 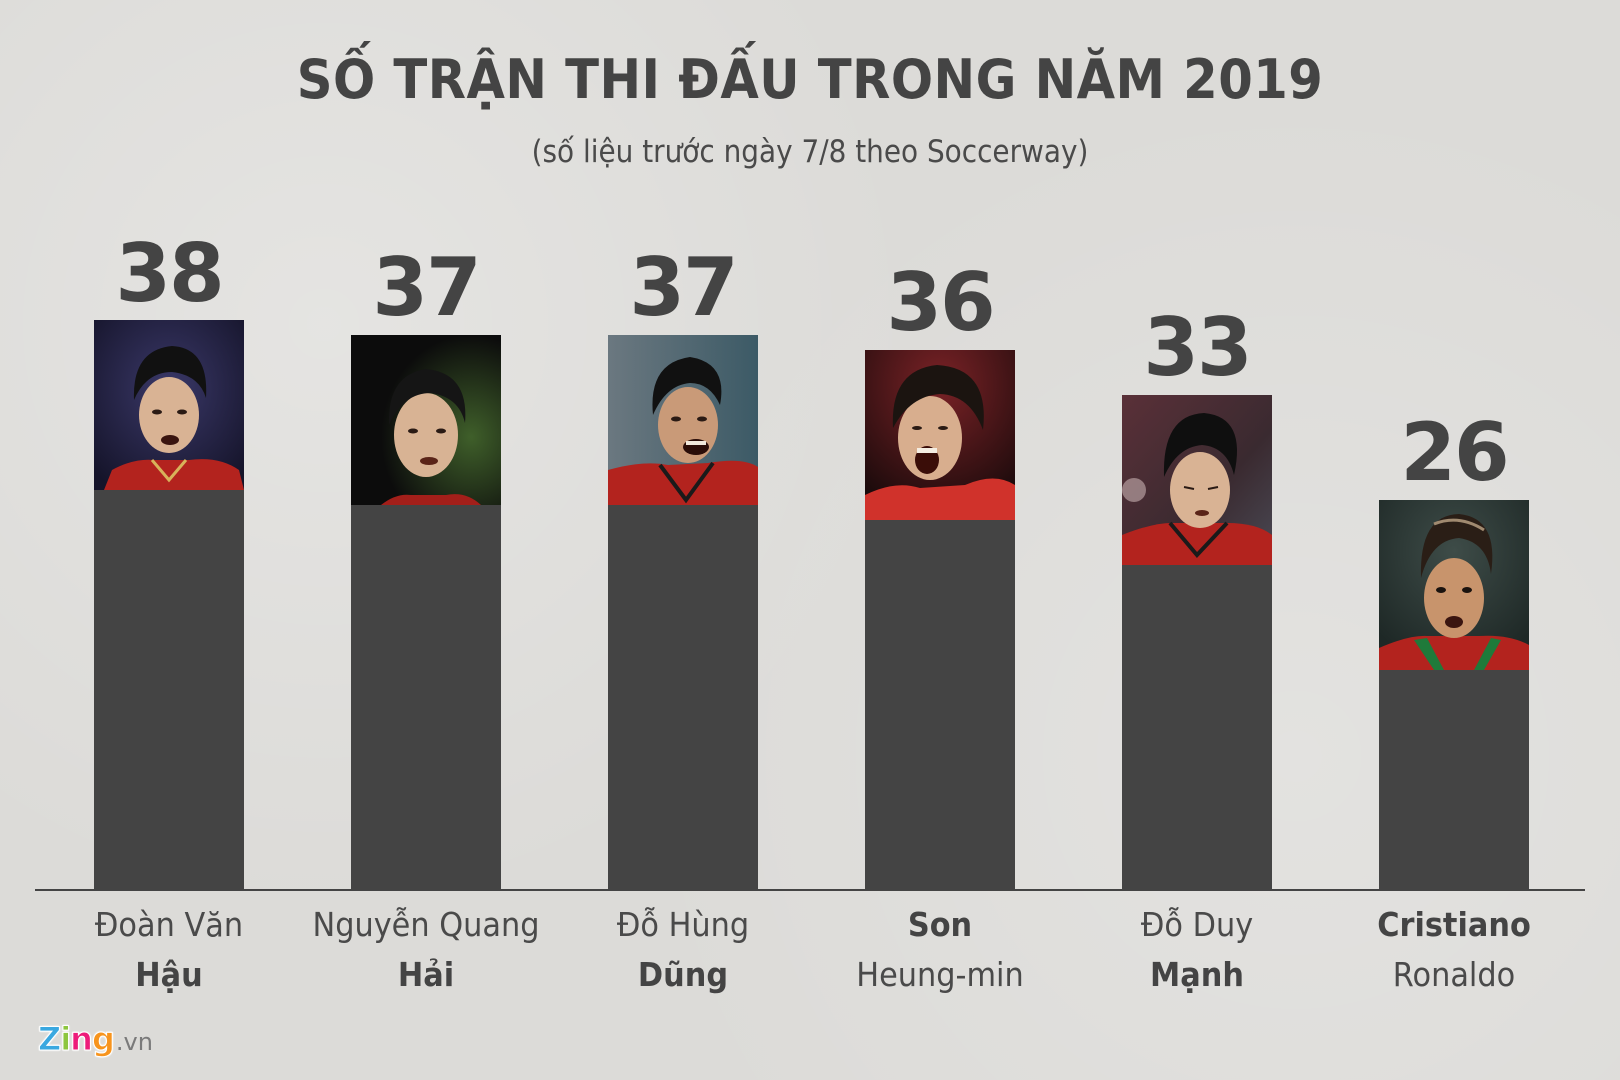 I want to click on player-photo-do-hung-dung, so click(x=683, y=420).